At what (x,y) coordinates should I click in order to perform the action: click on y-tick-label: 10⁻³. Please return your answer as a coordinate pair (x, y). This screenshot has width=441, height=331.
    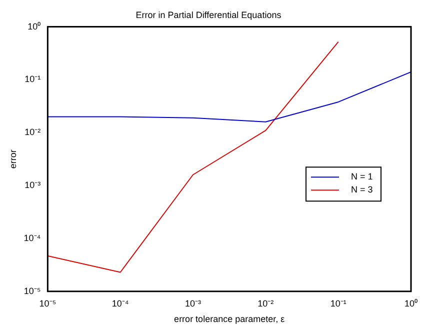
    Looking at the image, I should click on (32, 185).